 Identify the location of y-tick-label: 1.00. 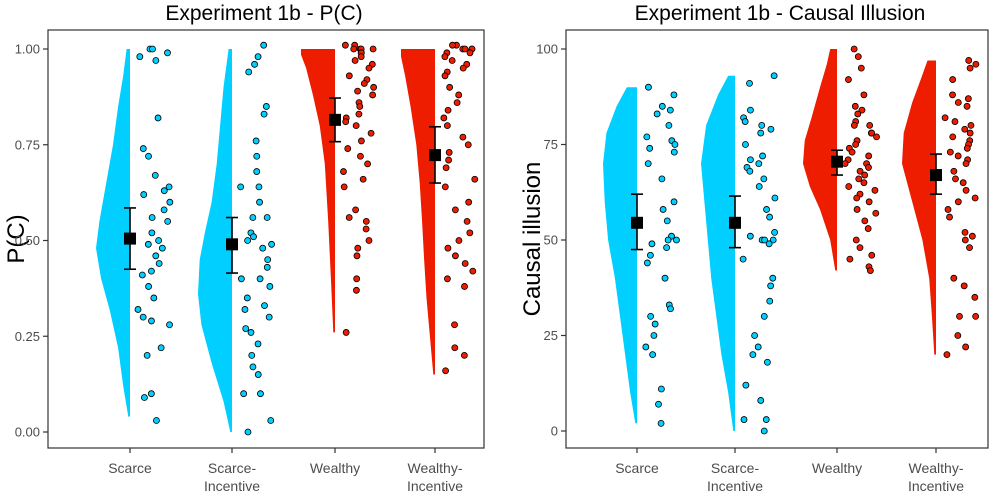
(27, 49).